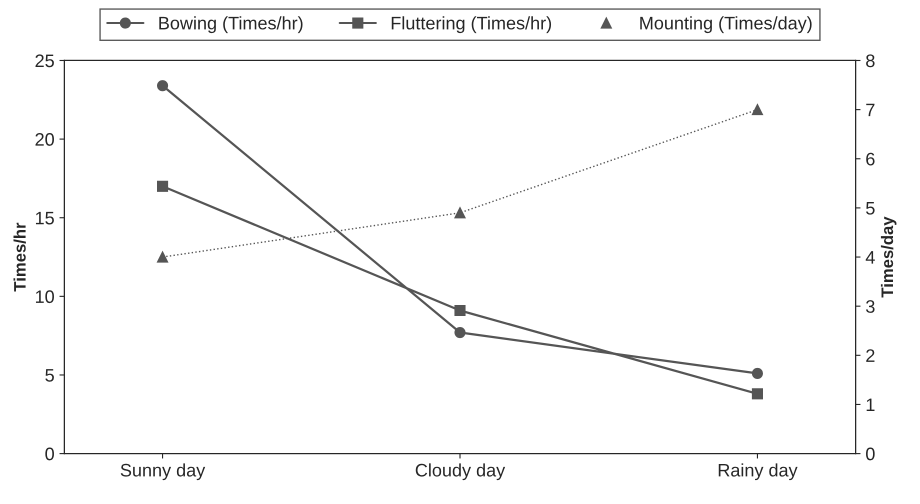 This screenshot has width=920, height=504. I want to click on y2-axis-title: Times/day, so click(888, 257).